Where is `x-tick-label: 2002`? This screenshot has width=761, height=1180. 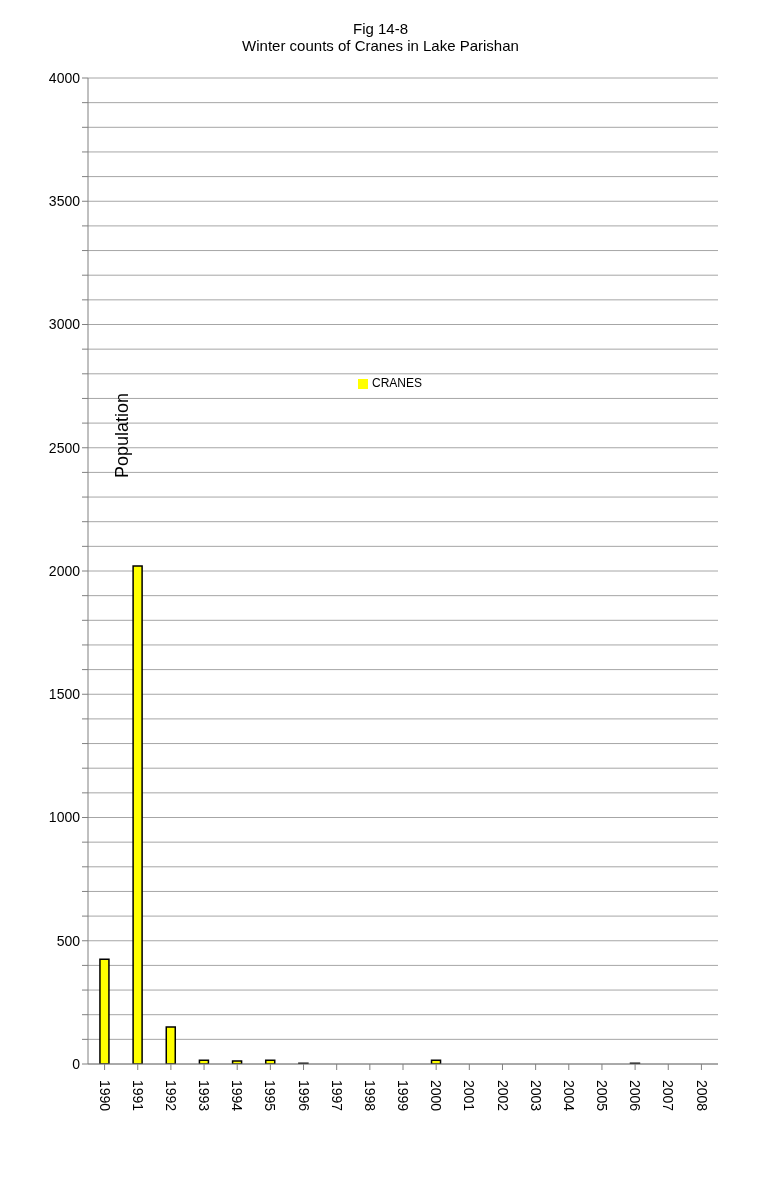
x-tick-label: 2002 is located at coordinates (502, 1096).